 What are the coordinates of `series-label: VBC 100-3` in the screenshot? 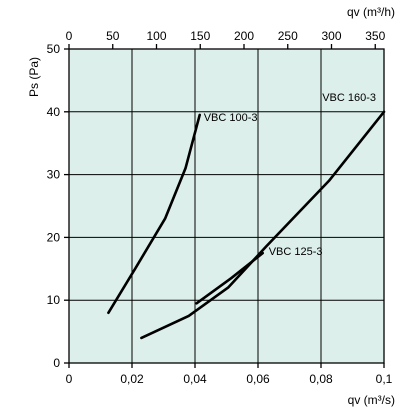 It's located at (231, 118).